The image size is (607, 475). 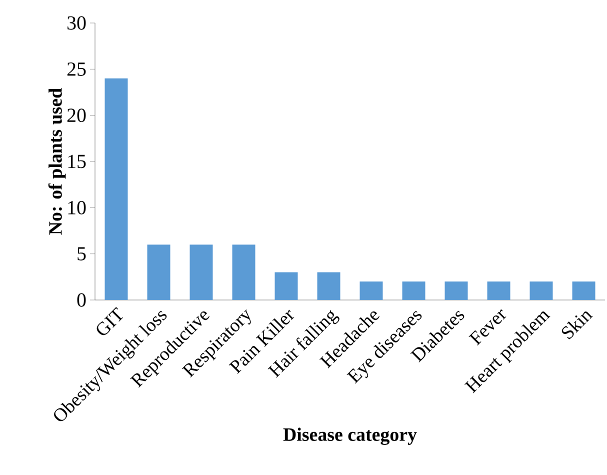 I want to click on y-axis-title: No: of plants used, so click(x=57, y=161).